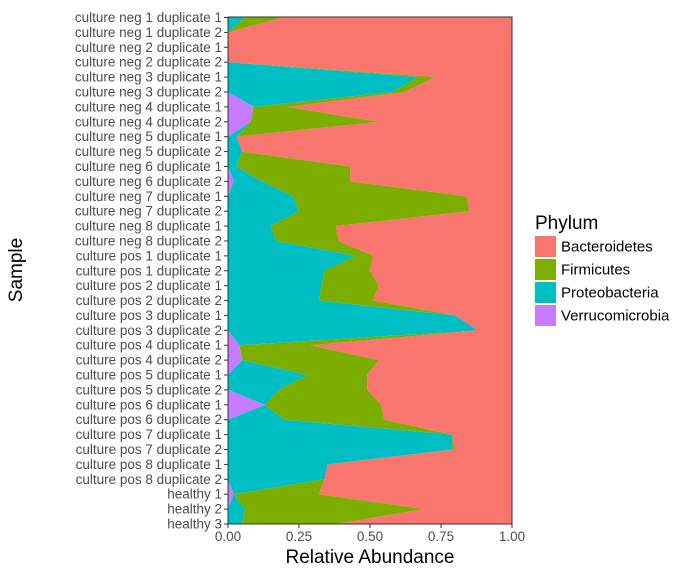  Describe the element at coordinates (299, 536) in the screenshot. I see `x-tick-label: 0.25` at that location.